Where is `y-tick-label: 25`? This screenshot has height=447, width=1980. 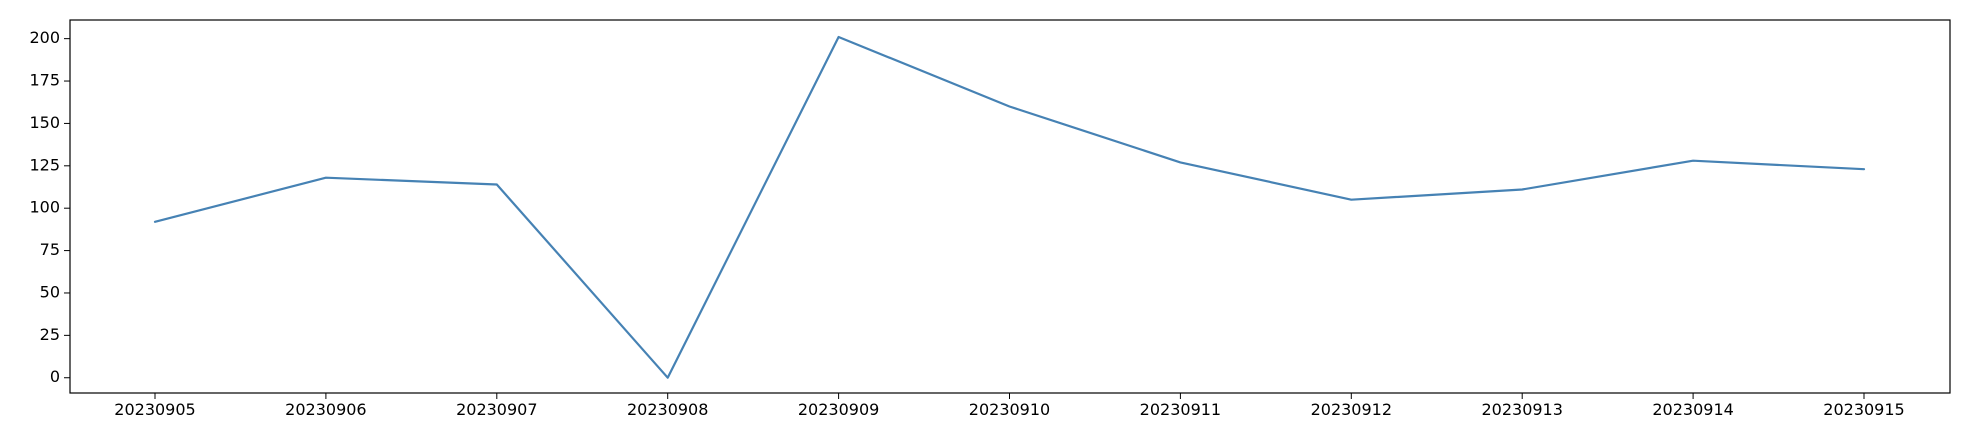 y-tick-label: 25 is located at coordinates (50, 334).